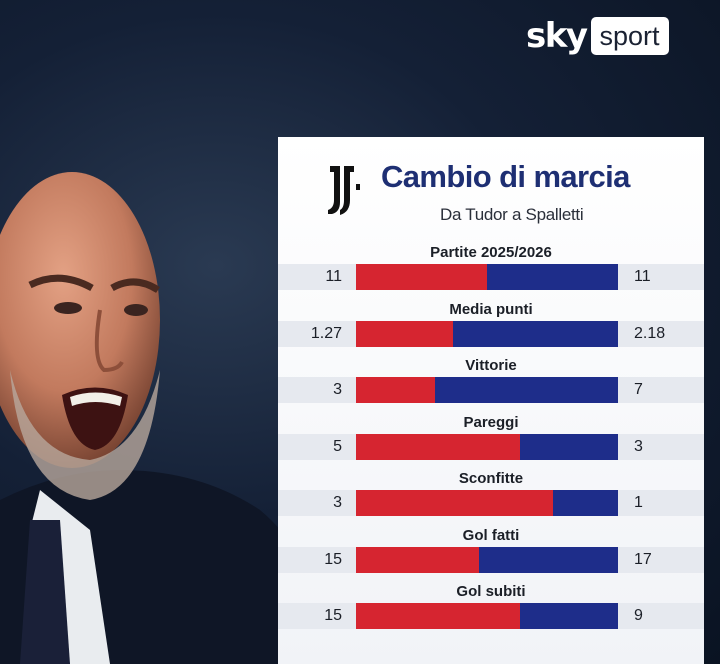  Describe the element at coordinates (650, 333) in the screenshot. I see `spalletti-value: 2.18` at that location.